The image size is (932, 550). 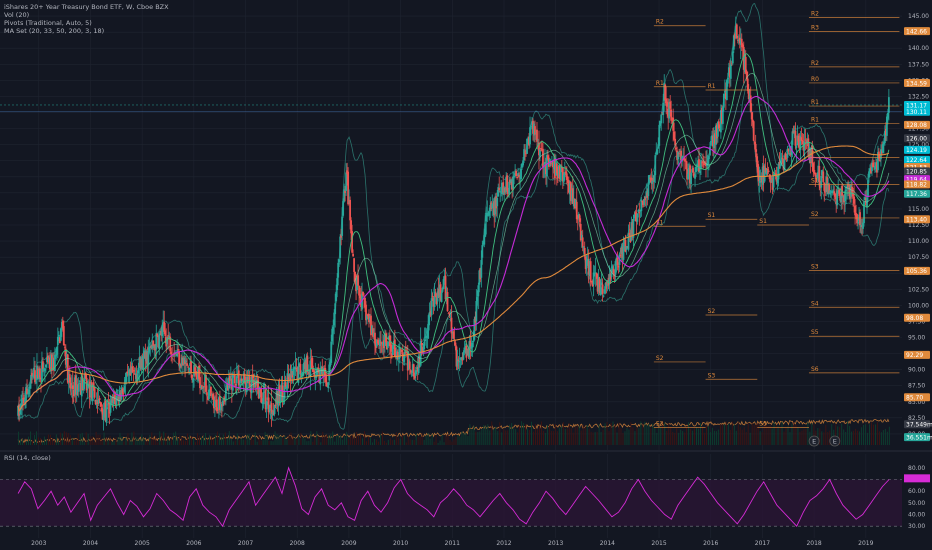 I want to click on pivot-label: S3, so click(x=712, y=375).